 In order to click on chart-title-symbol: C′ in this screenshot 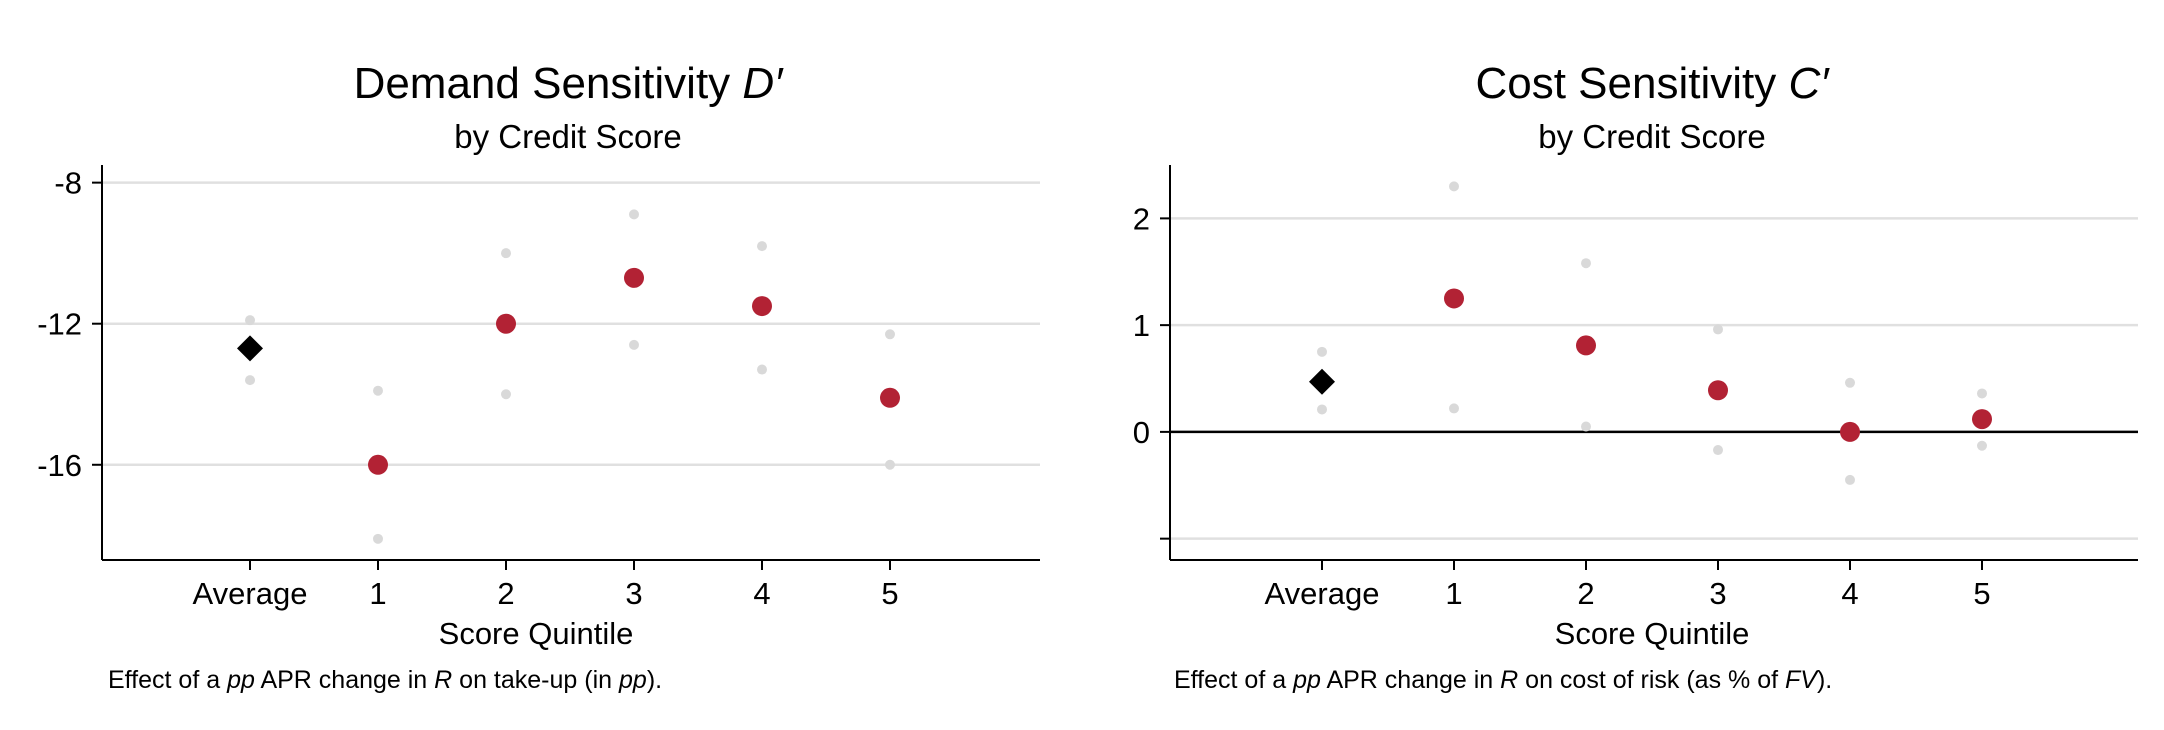, I will do `click(1809, 83)`.